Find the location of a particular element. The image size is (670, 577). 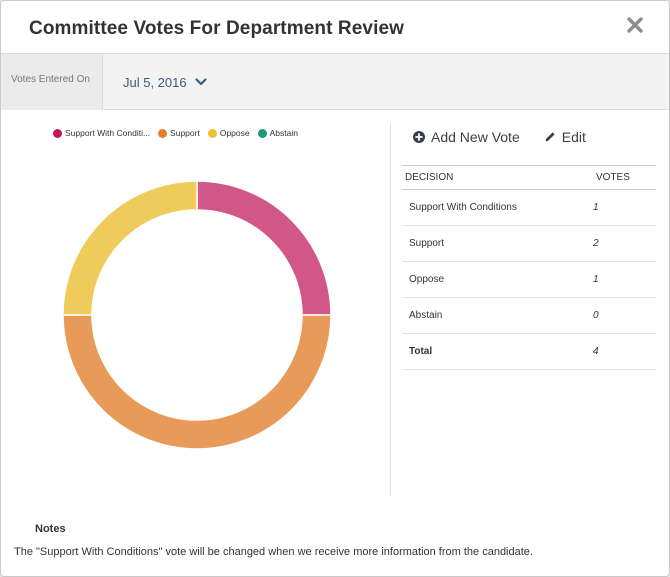

notes-heading: Notes is located at coordinates (50, 529).